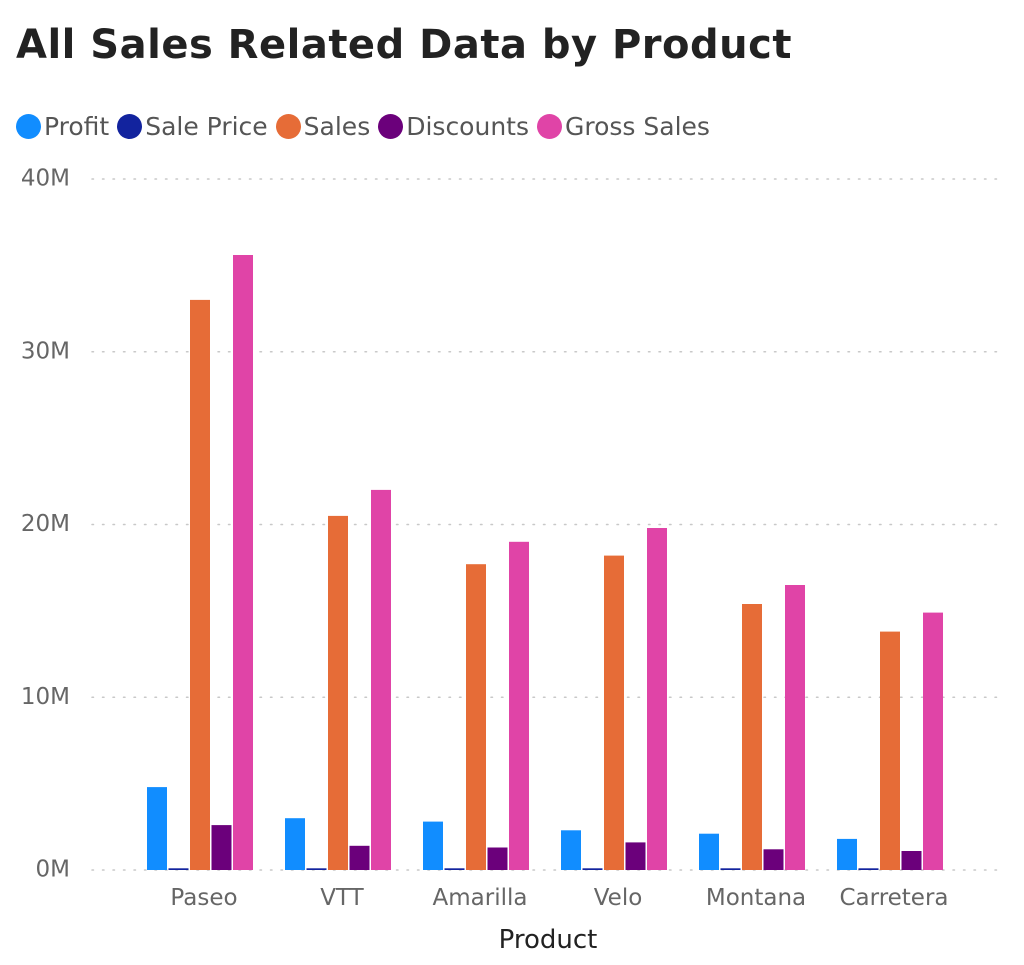 This screenshot has height=965, width=1024. I want to click on legend-swatch-sales, so click(288, 126).